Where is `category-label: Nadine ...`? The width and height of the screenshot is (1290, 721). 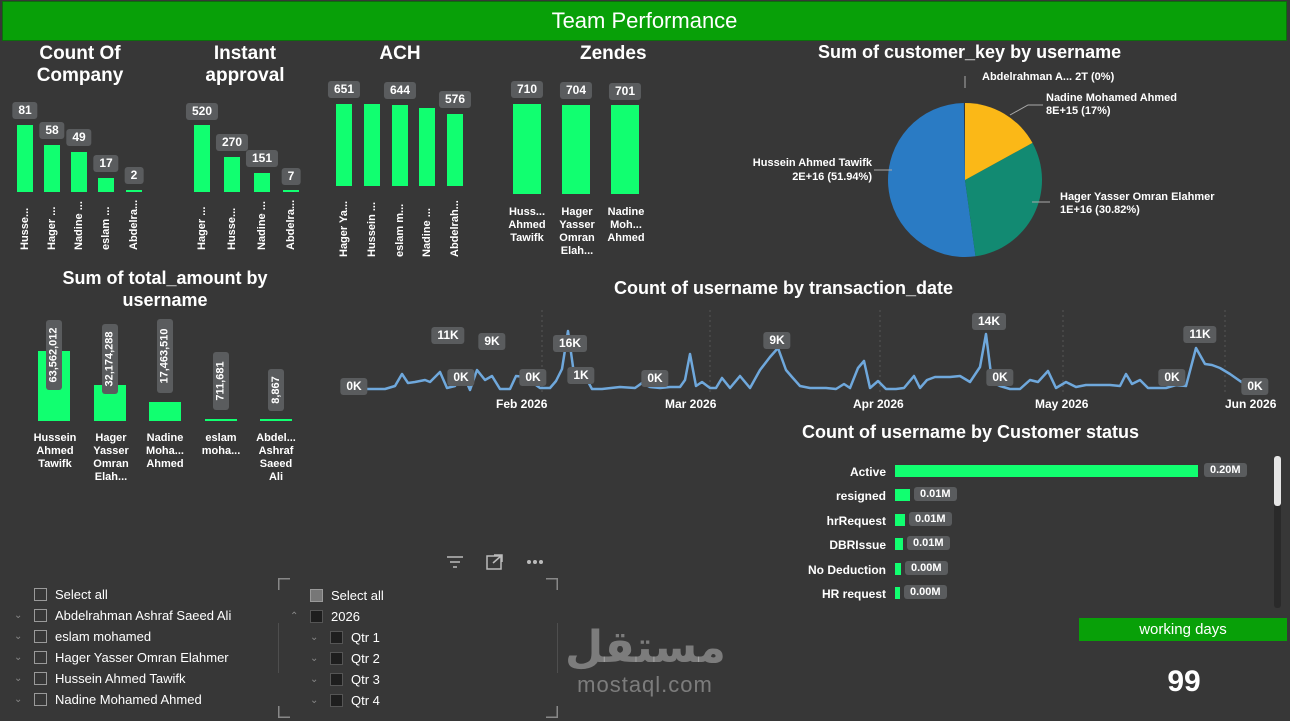 category-label: Nadine ... is located at coordinates (262, 225).